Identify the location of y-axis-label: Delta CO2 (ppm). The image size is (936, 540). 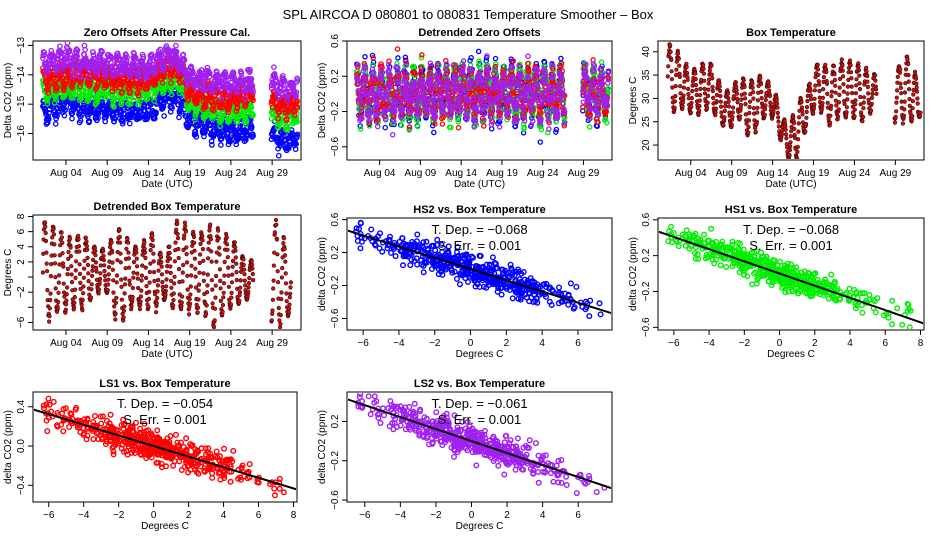
(8, 101).